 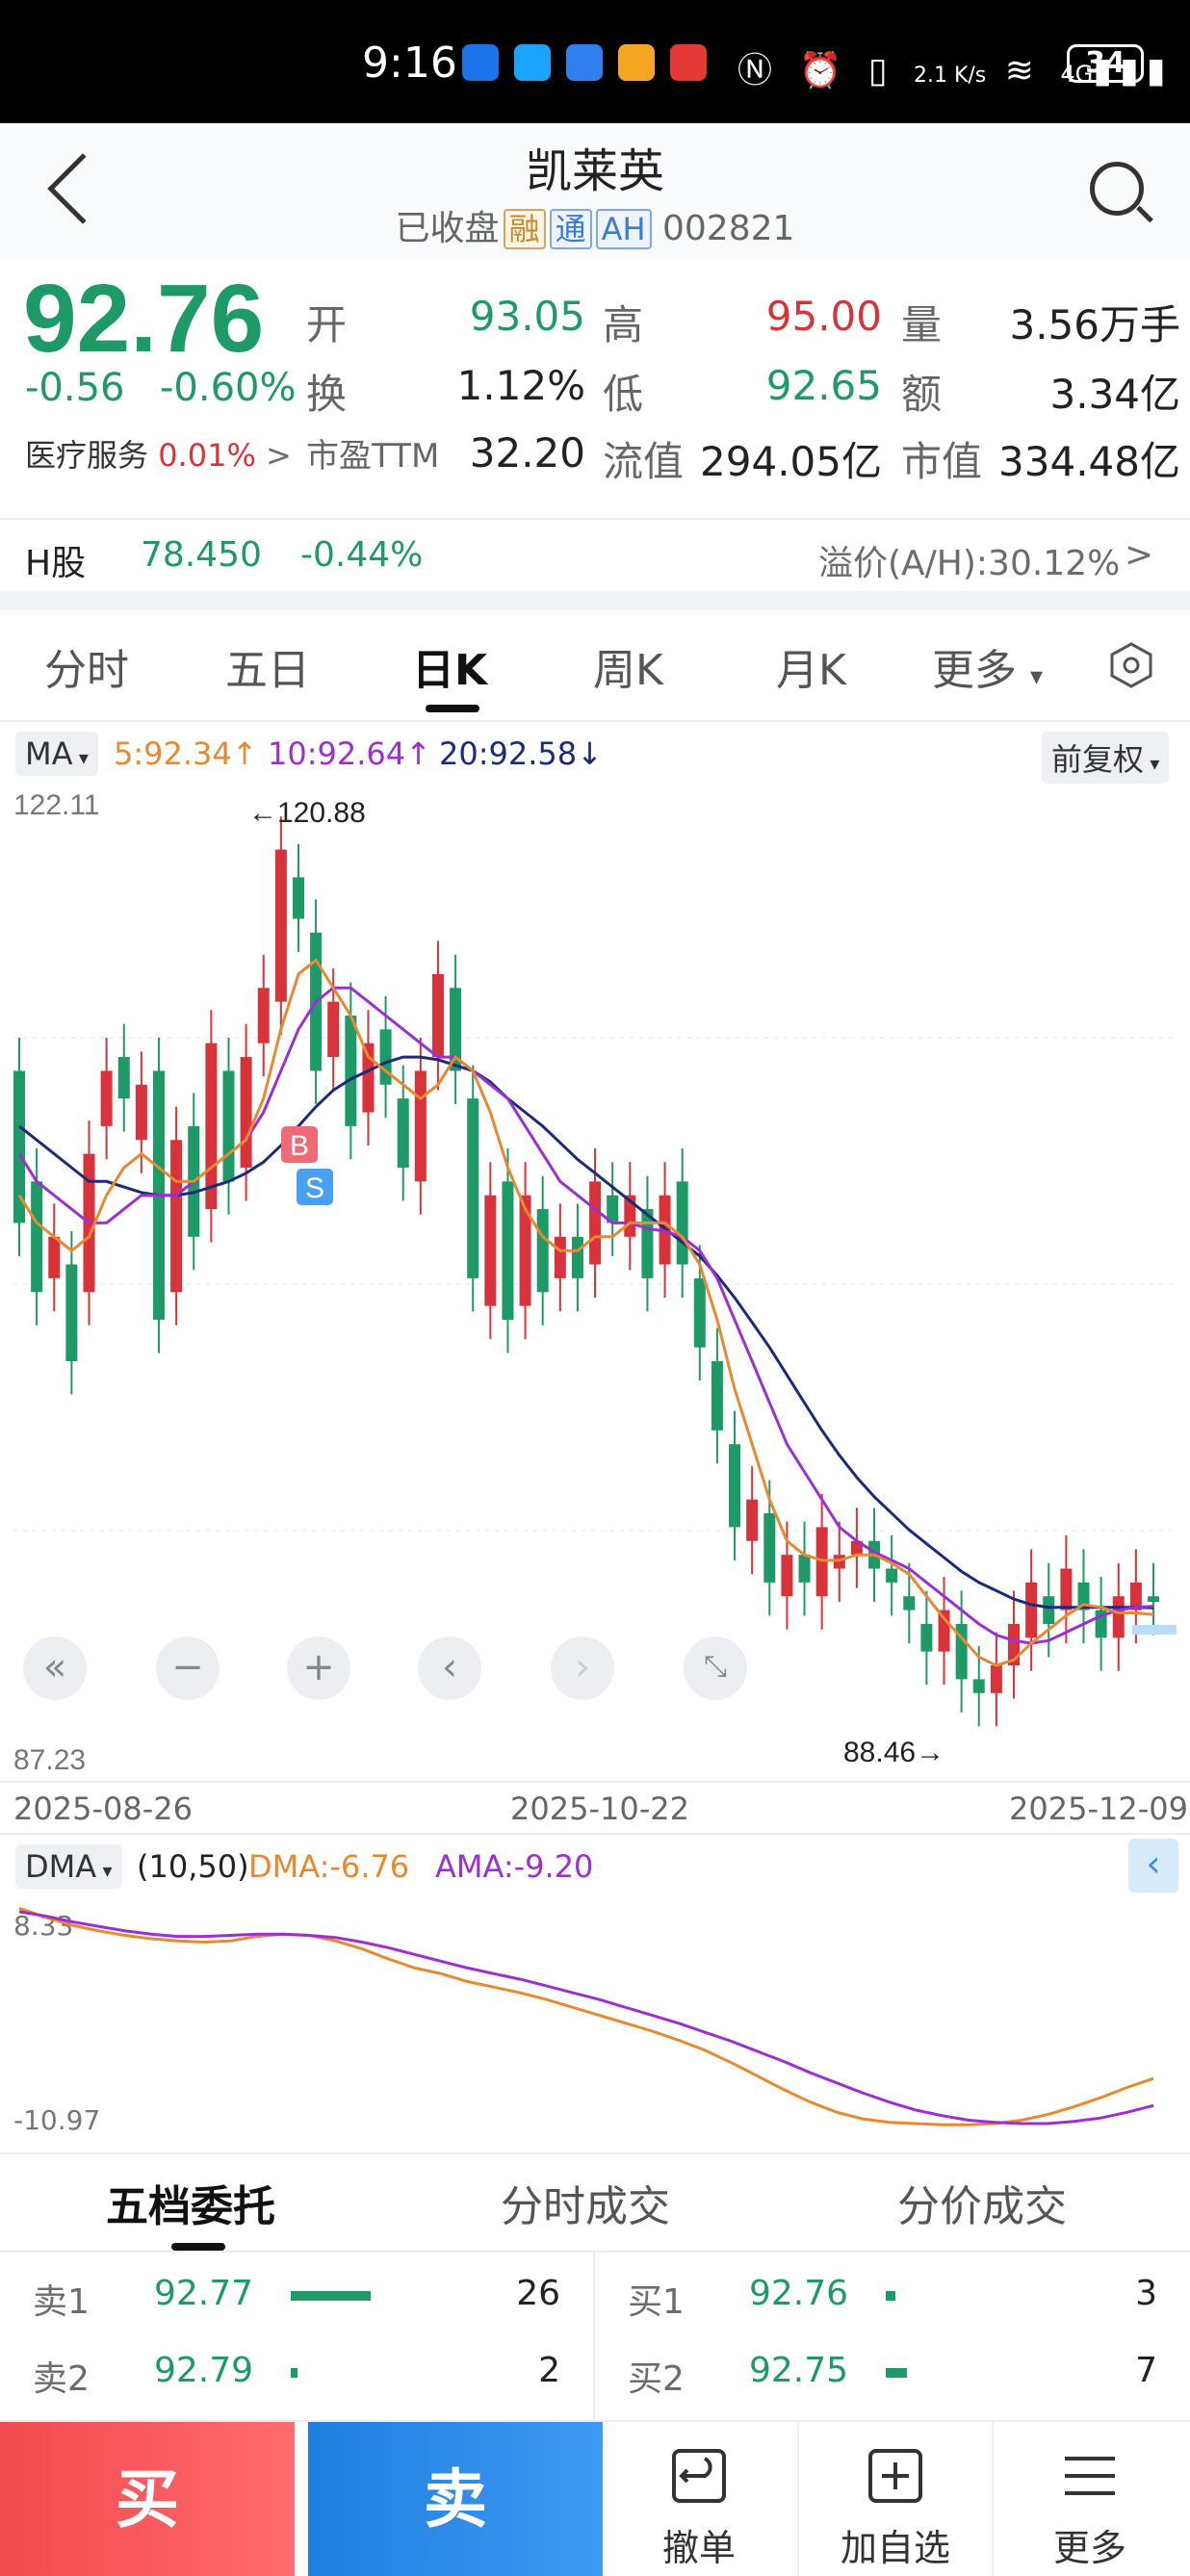 What do you see at coordinates (327, 394) in the screenshot?
I see `turnover-label: 换` at bounding box center [327, 394].